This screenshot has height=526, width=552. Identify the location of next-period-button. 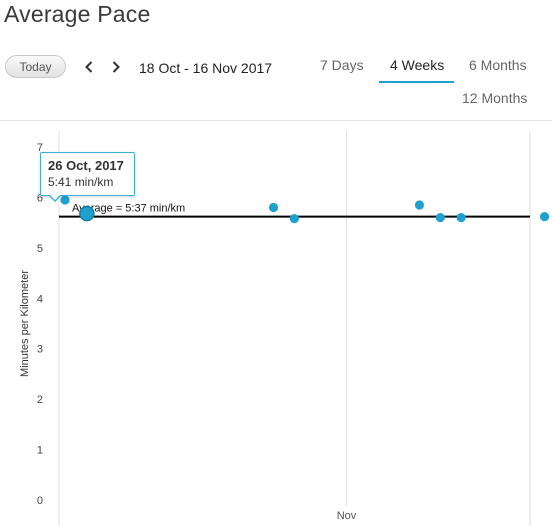
(116, 67).